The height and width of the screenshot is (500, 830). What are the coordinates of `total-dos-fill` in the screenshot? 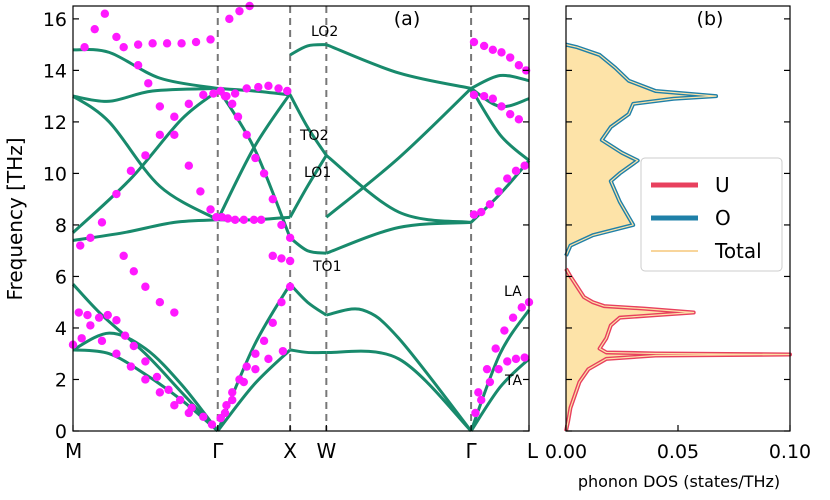 It's located at (678, 349).